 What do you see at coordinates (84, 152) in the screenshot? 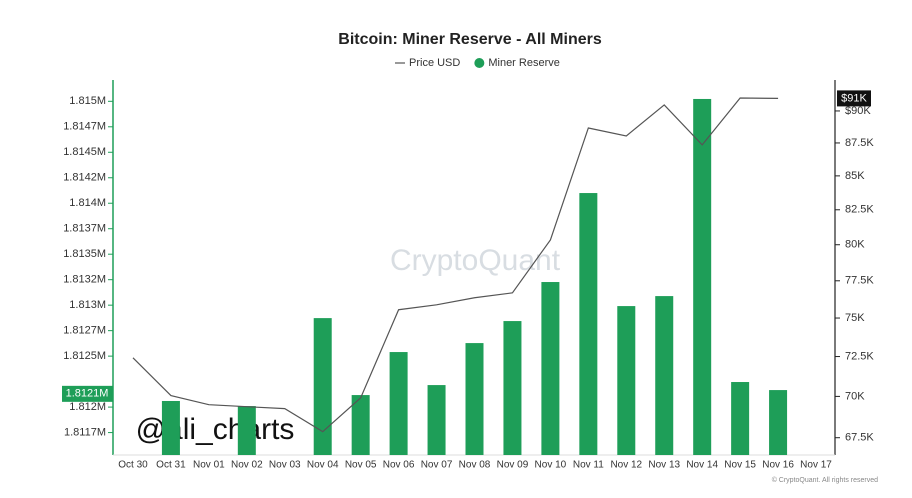
I see `y-tick-label: 1.8145M` at bounding box center [84, 152].